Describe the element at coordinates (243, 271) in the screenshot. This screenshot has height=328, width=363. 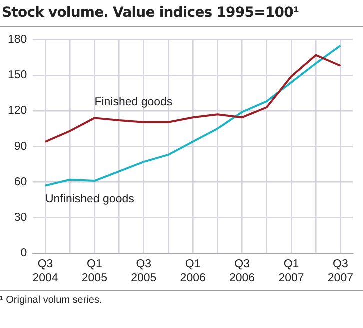
I see `x-tick-label: Q3 2006` at that location.